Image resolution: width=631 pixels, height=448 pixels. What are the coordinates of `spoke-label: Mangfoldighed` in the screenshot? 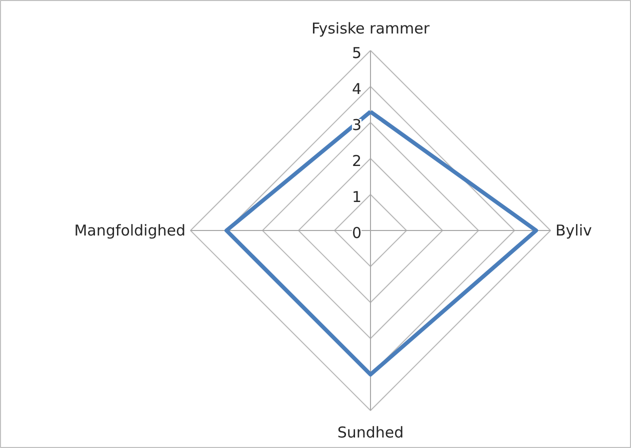 It's located at (130, 231).